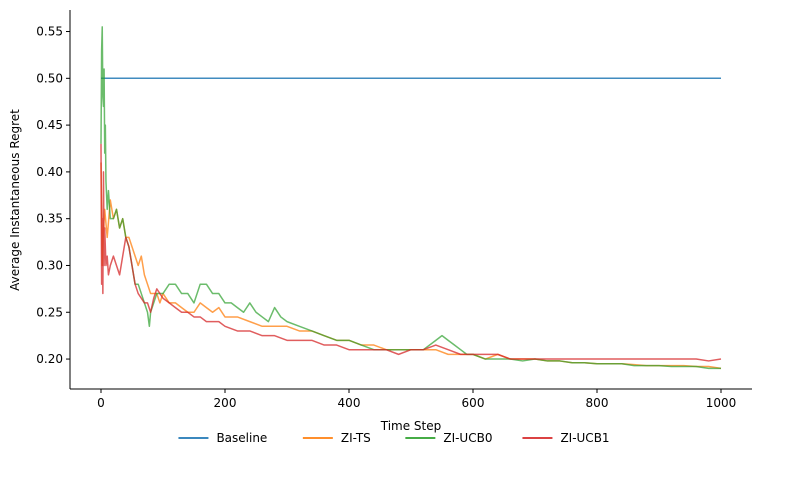 Image resolution: width=790 pixels, height=489 pixels. Describe the element at coordinates (467, 438) in the screenshot. I see `legend-label: ZI-UCB0` at that location.